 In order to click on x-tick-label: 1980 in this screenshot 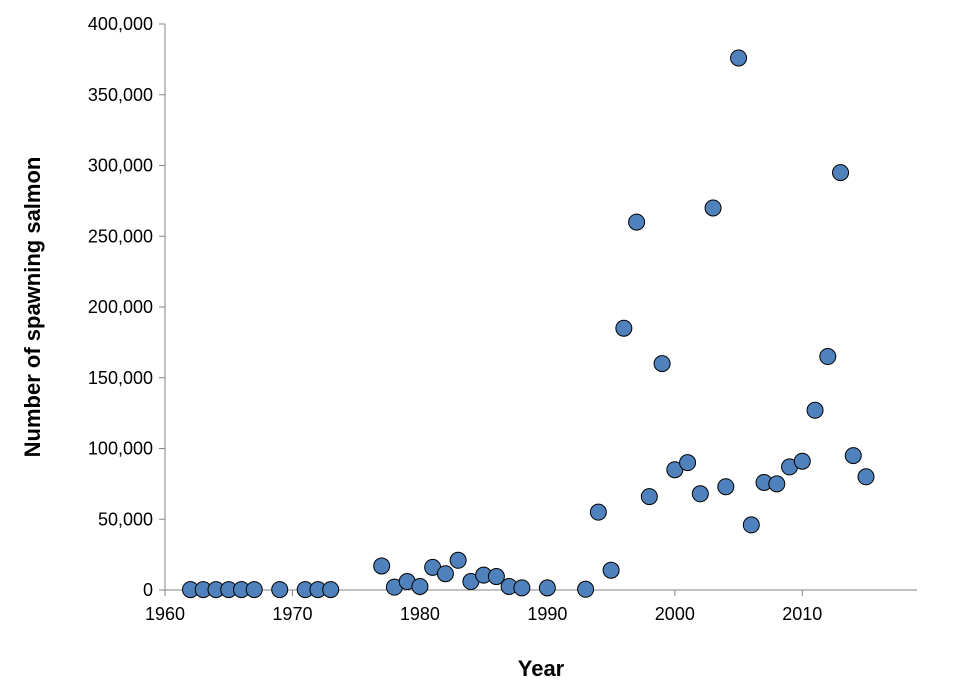, I will do `click(420, 614)`.